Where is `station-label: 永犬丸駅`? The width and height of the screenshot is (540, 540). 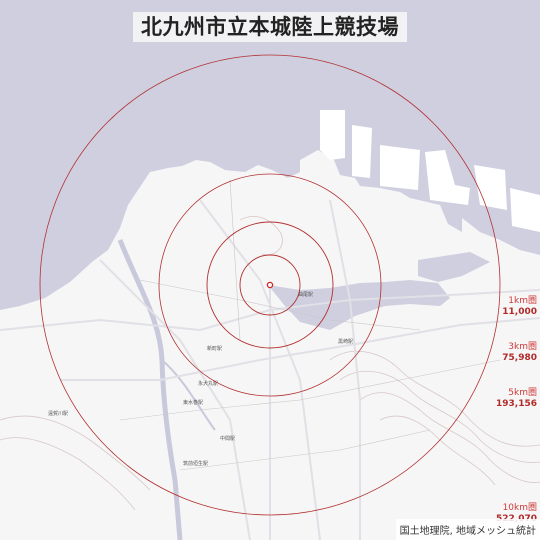
station-label: 永犬丸駅 is located at coordinates (208, 383).